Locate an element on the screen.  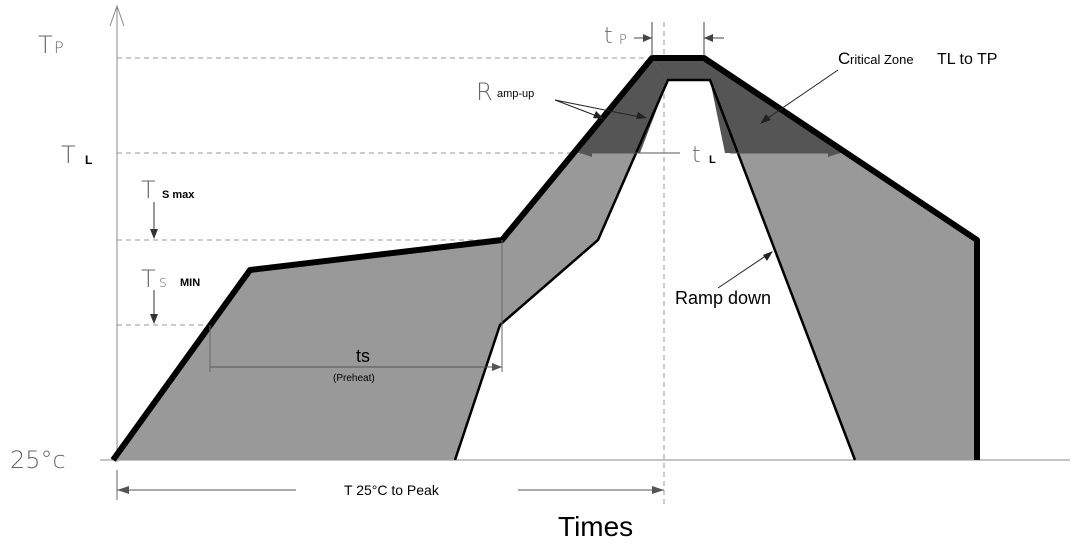
rampup-label: R is located at coordinates (484, 92).